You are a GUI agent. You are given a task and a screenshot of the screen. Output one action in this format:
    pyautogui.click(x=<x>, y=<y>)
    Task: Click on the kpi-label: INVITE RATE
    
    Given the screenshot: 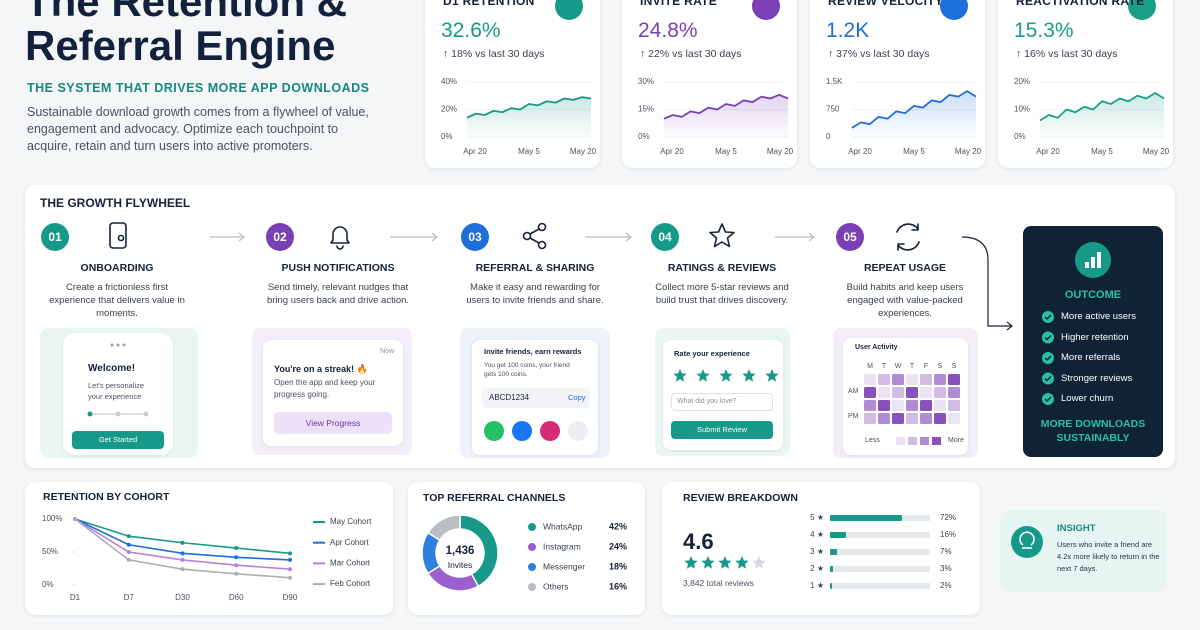 What is the action you would take?
    pyautogui.click(x=679, y=4)
    